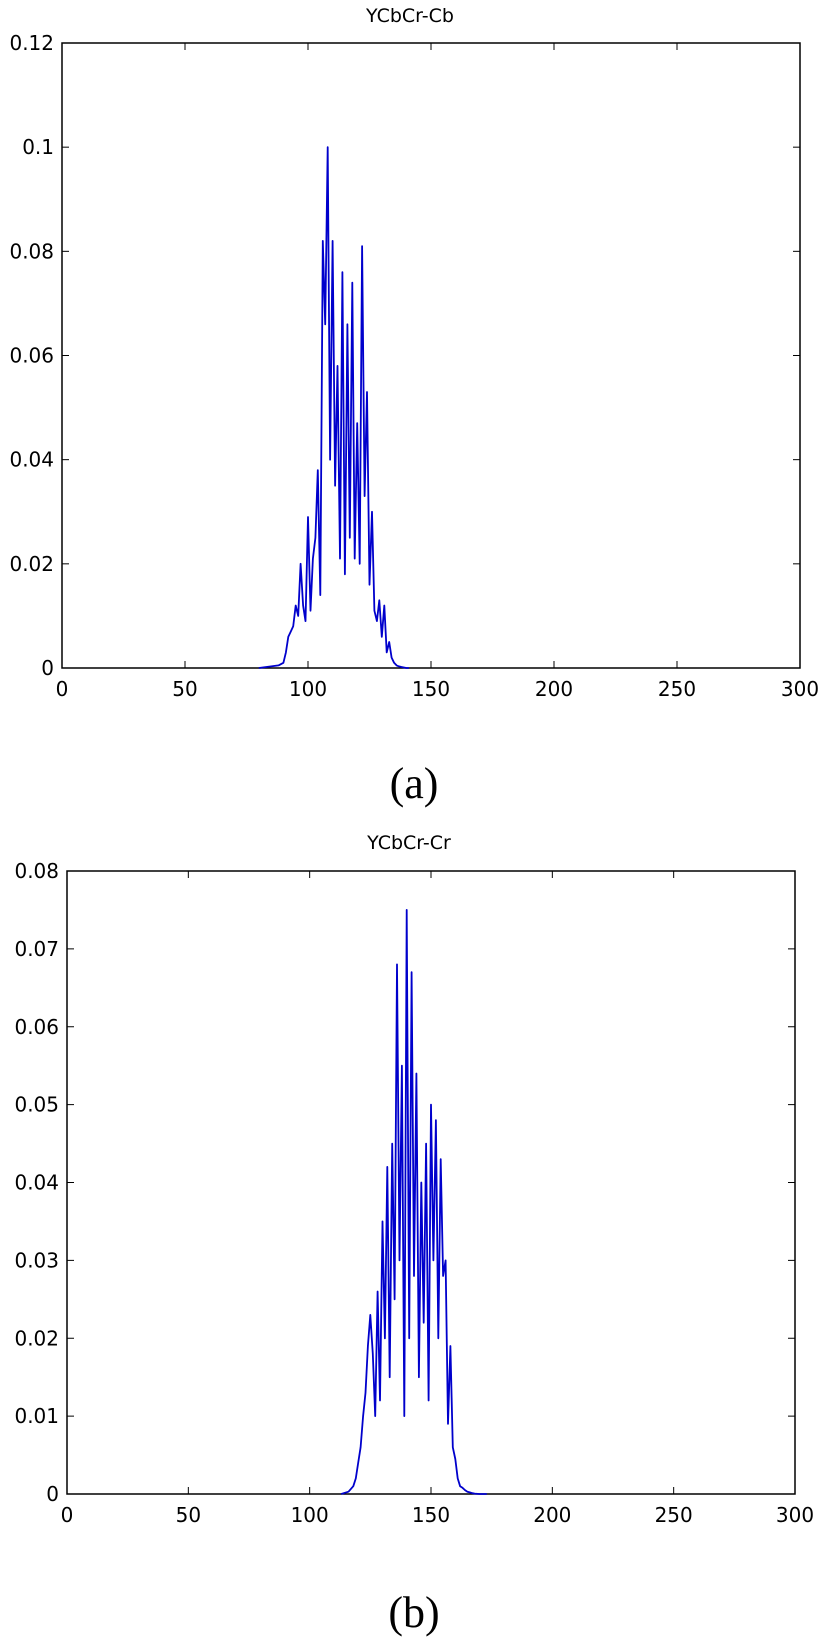 This screenshot has height=1639, width=827. What do you see at coordinates (36, 1416) in the screenshot?
I see `y-tick-label: 0.01` at bounding box center [36, 1416].